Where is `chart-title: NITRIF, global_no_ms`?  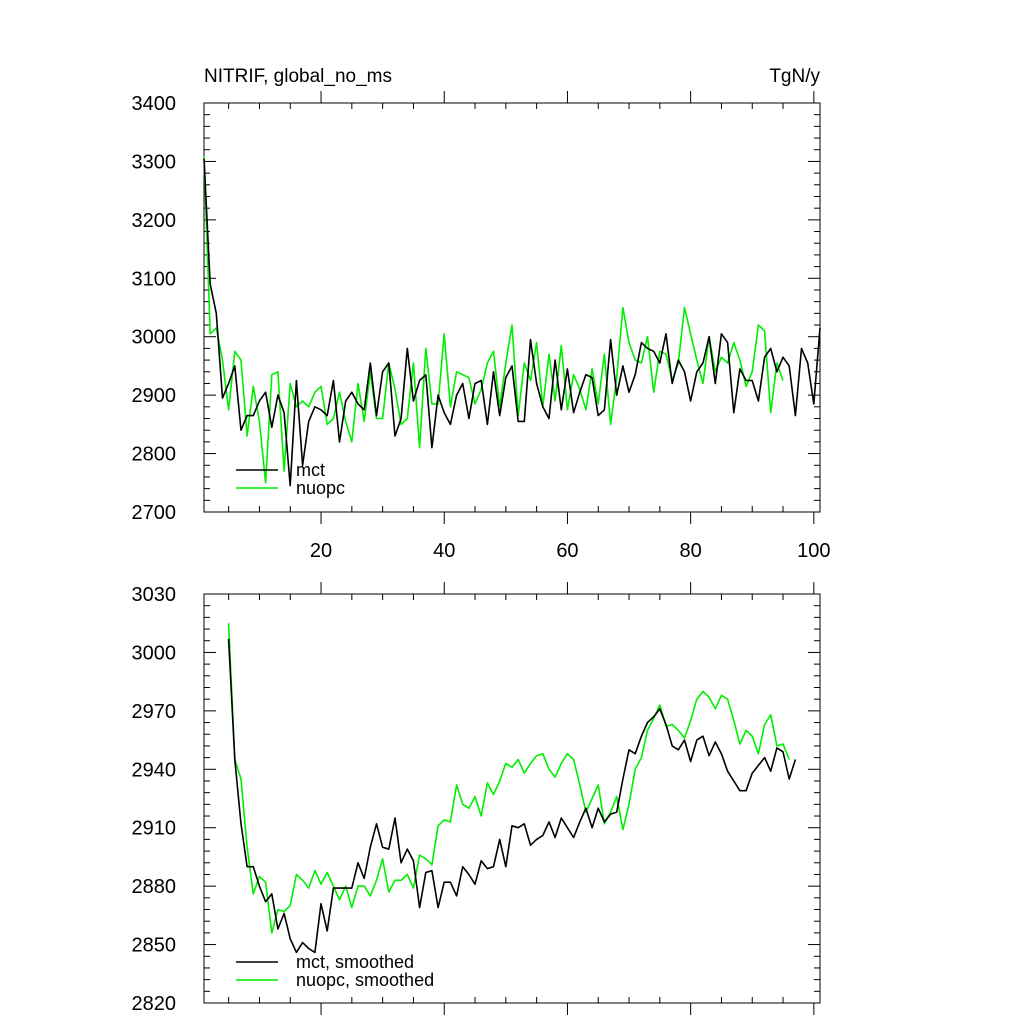
chart-title: NITRIF, global_no_ms is located at coordinates (298, 76).